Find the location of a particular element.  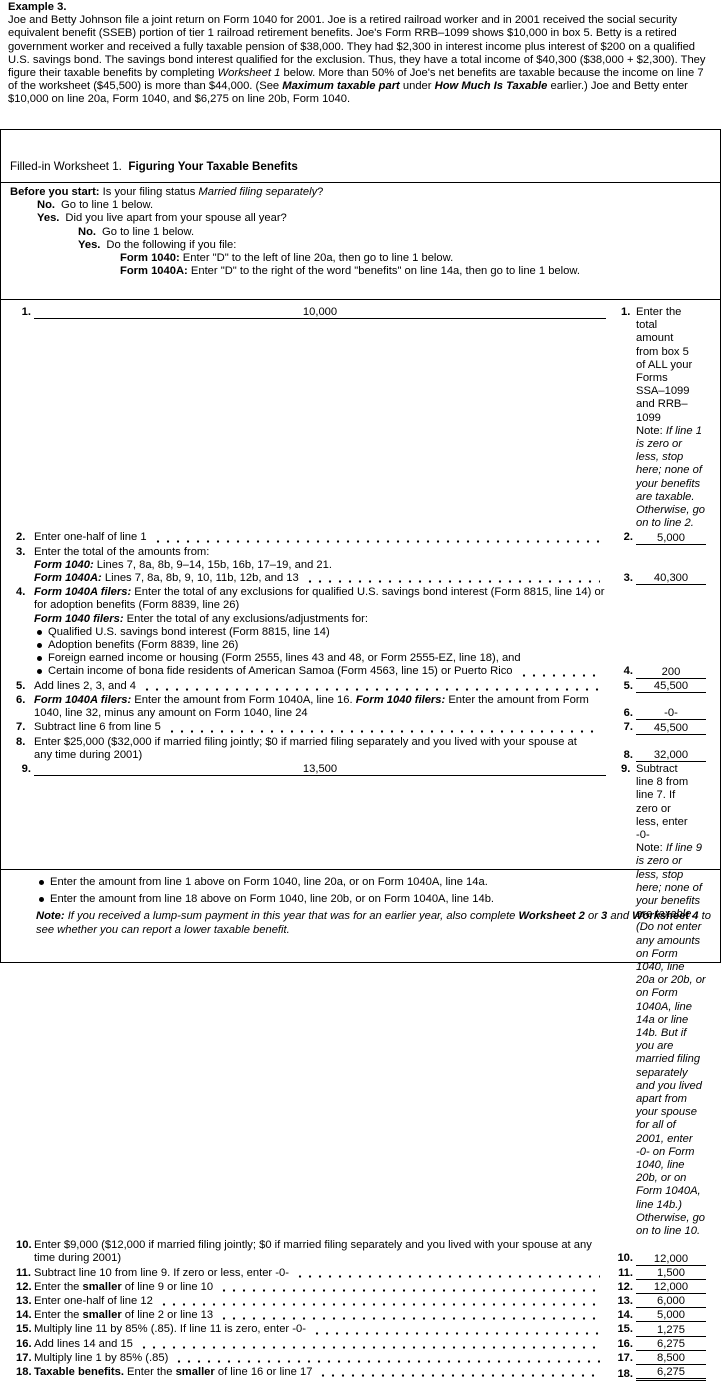

line-text: Add lines 14 and 15 is located at coordinates (320, 1344).